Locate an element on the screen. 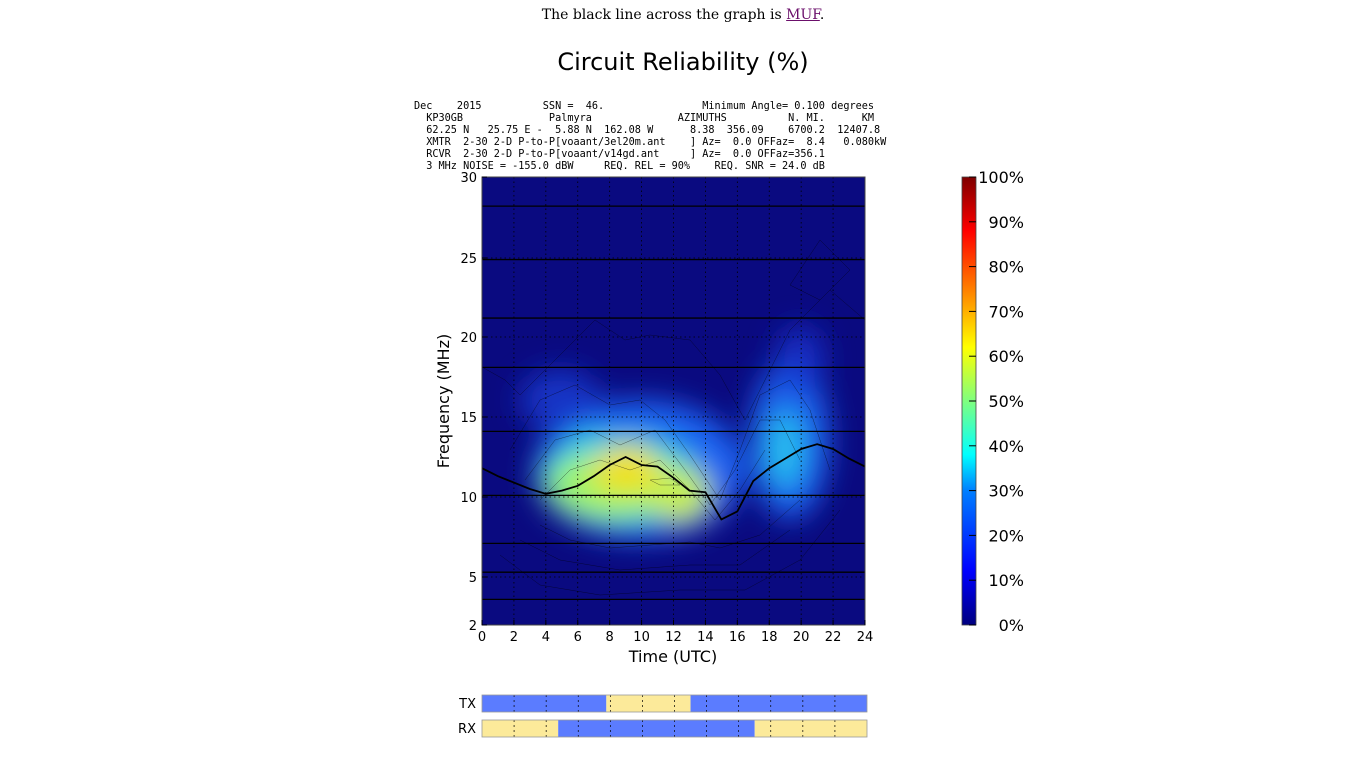 The image size is (1366, 768). muf-note: The black line across the graph is MUF. is located at coordinates (683, 15).